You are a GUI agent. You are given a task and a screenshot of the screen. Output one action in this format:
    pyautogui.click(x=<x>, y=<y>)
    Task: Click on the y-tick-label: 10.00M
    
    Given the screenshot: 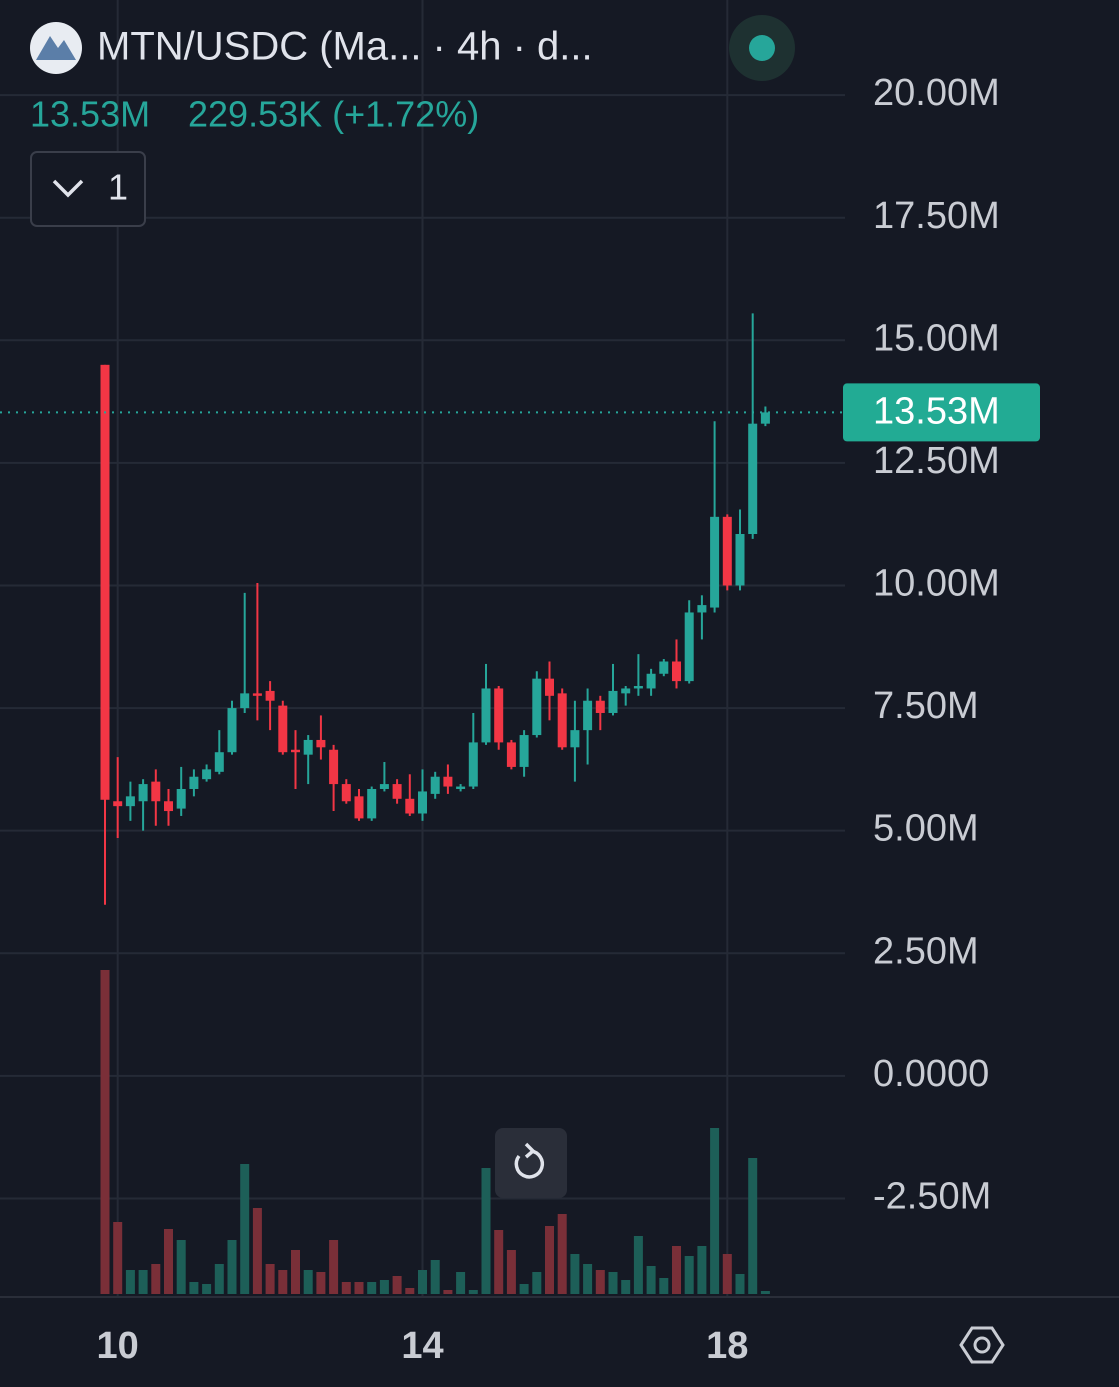 What is the action you would take?
    pyautogui.click(x=936, y=584)
    